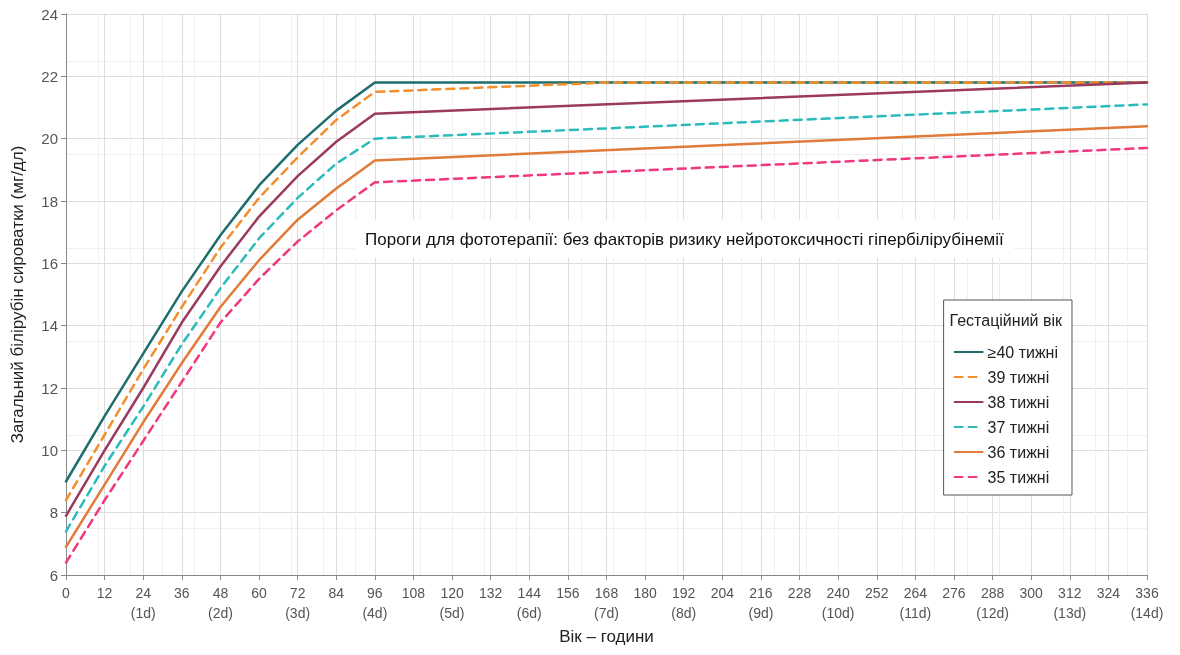 This screenshot has height=655, width=1180. What do you see at coordinates (1147, 603) in the screenshot?
I see `x-tick-label: 336 (14d)` at bounding box center [1147, 603].